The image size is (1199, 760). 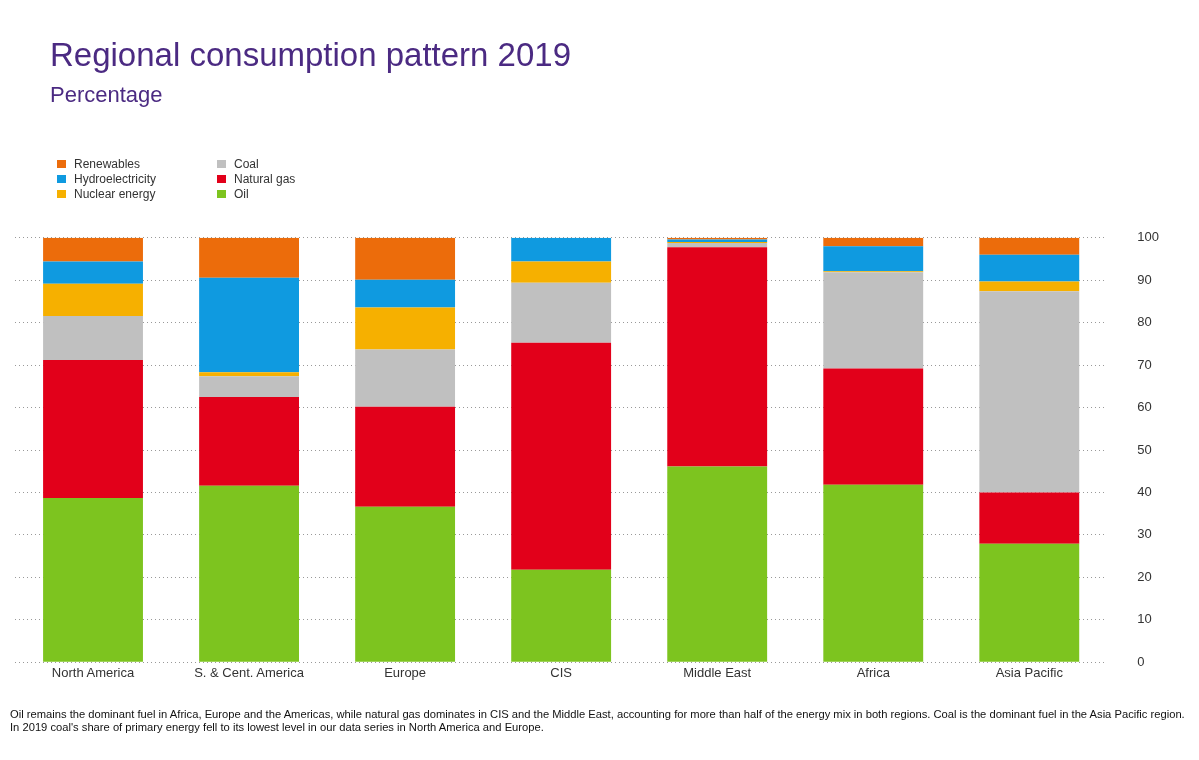 What do you see at coordinates (717, 672) in the screenshot?
I see `x-tick-label: Middle East` at bounding box center [717, 672].